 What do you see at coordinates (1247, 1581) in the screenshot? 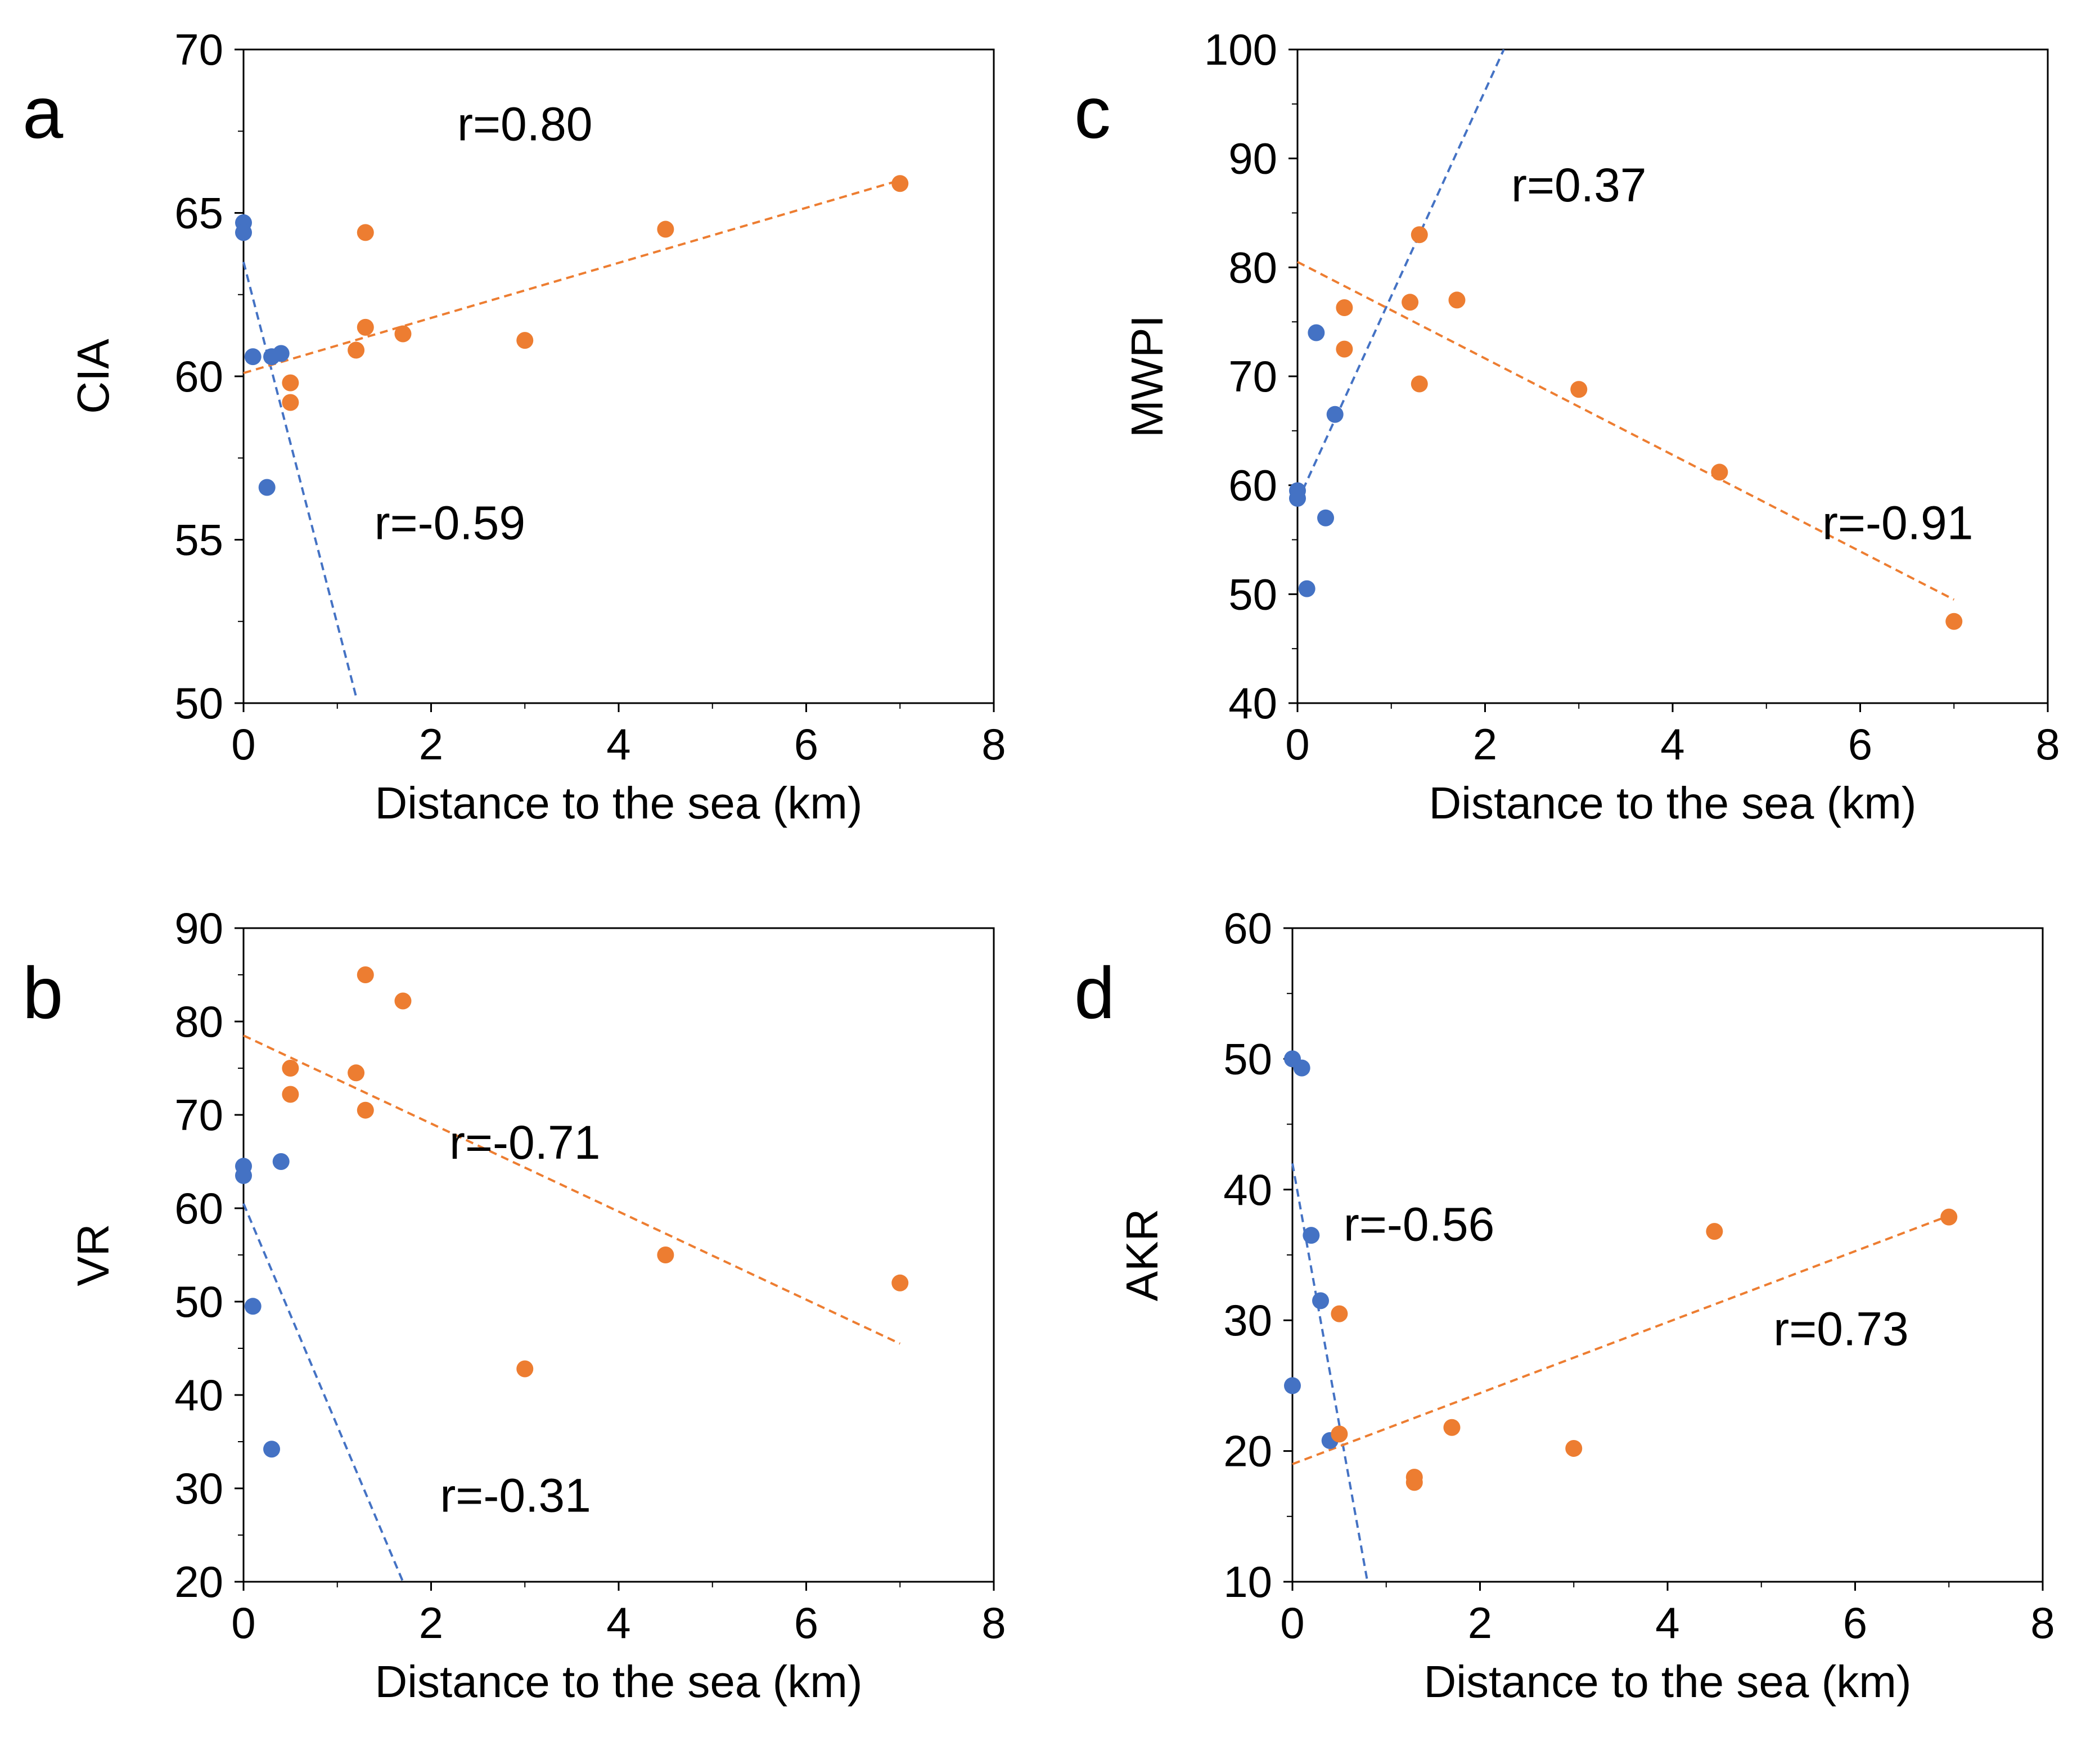
I see `y-tick-label: 10` at bounding box center [1247, 1581].